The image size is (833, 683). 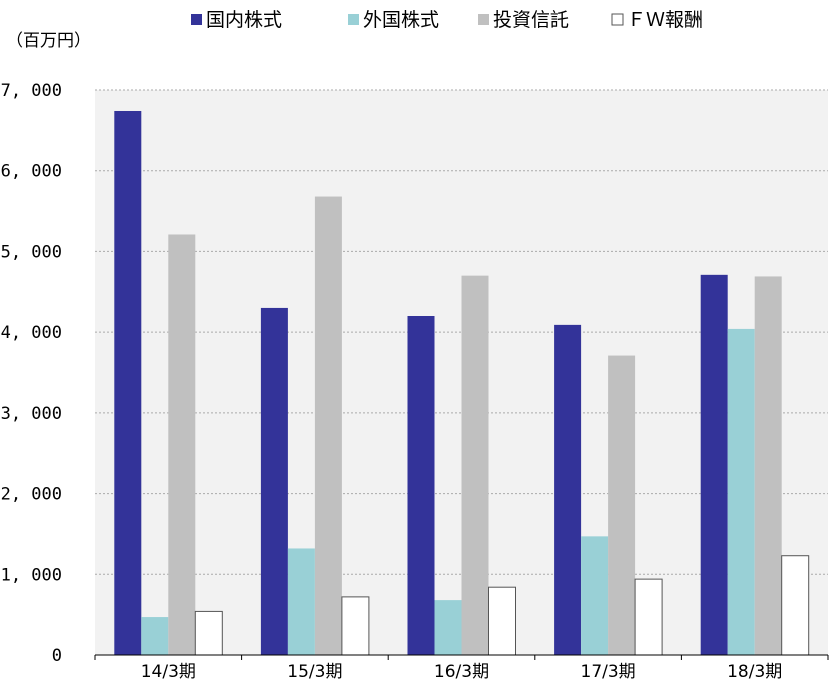 What do you see at coordinates (754, 672) in the screenshot?
I see `x-tick-label: 18/3期` at bounding box center [754, 672].